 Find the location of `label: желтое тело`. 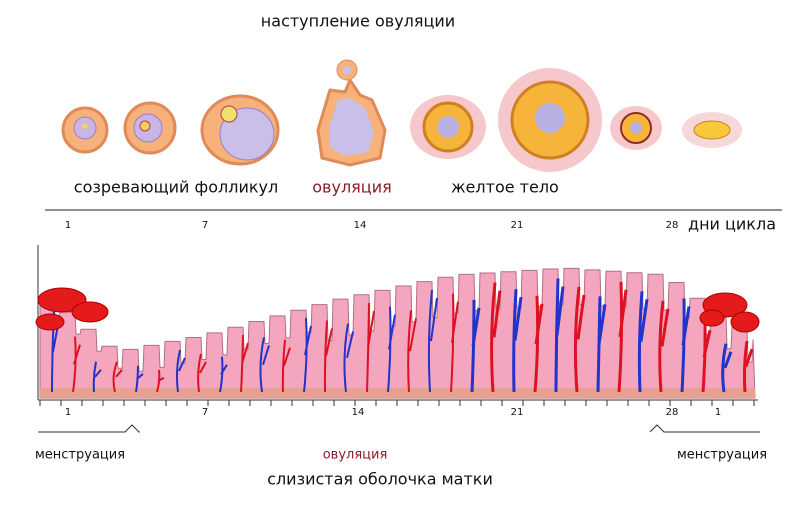

label: желтое тело is located at coordinates (505, 187).